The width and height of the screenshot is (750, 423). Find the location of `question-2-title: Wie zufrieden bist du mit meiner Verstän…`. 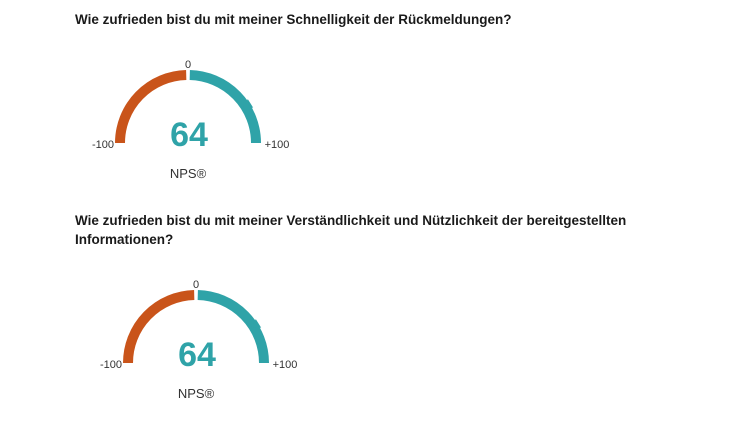

question-2-title: Wie zufrieden bist du mit meiner Verstän… is located at coordinates (351, 230).